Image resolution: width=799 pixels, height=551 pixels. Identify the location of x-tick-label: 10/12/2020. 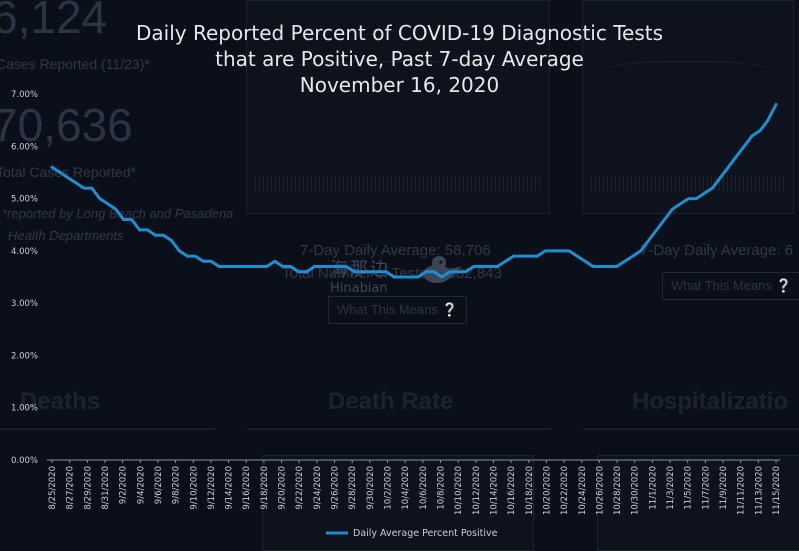
(477, 490).